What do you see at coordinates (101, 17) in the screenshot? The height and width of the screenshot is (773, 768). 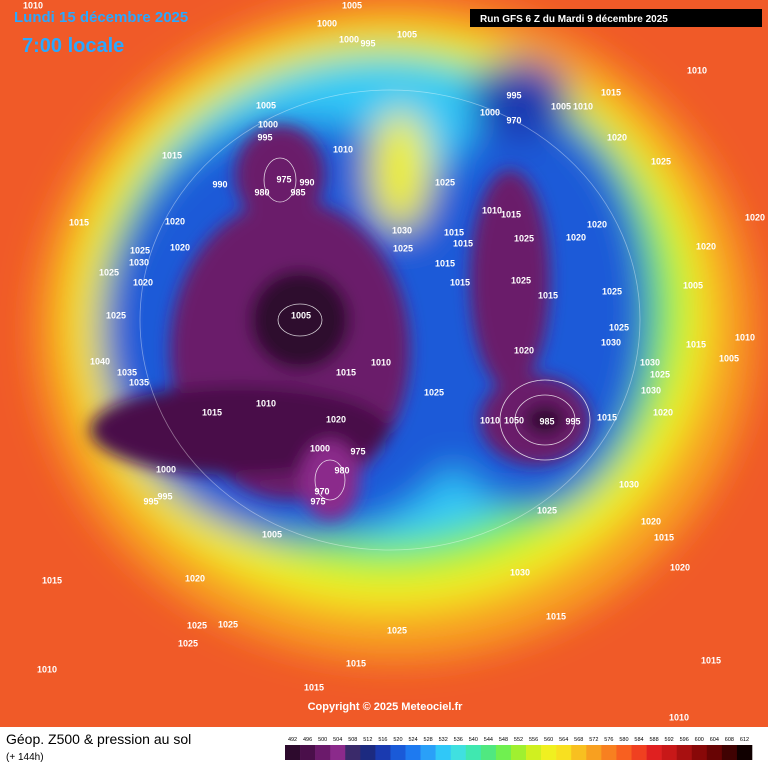 I see `date: Lundi 15 décembre 2025` at bounding box center [101, 17].